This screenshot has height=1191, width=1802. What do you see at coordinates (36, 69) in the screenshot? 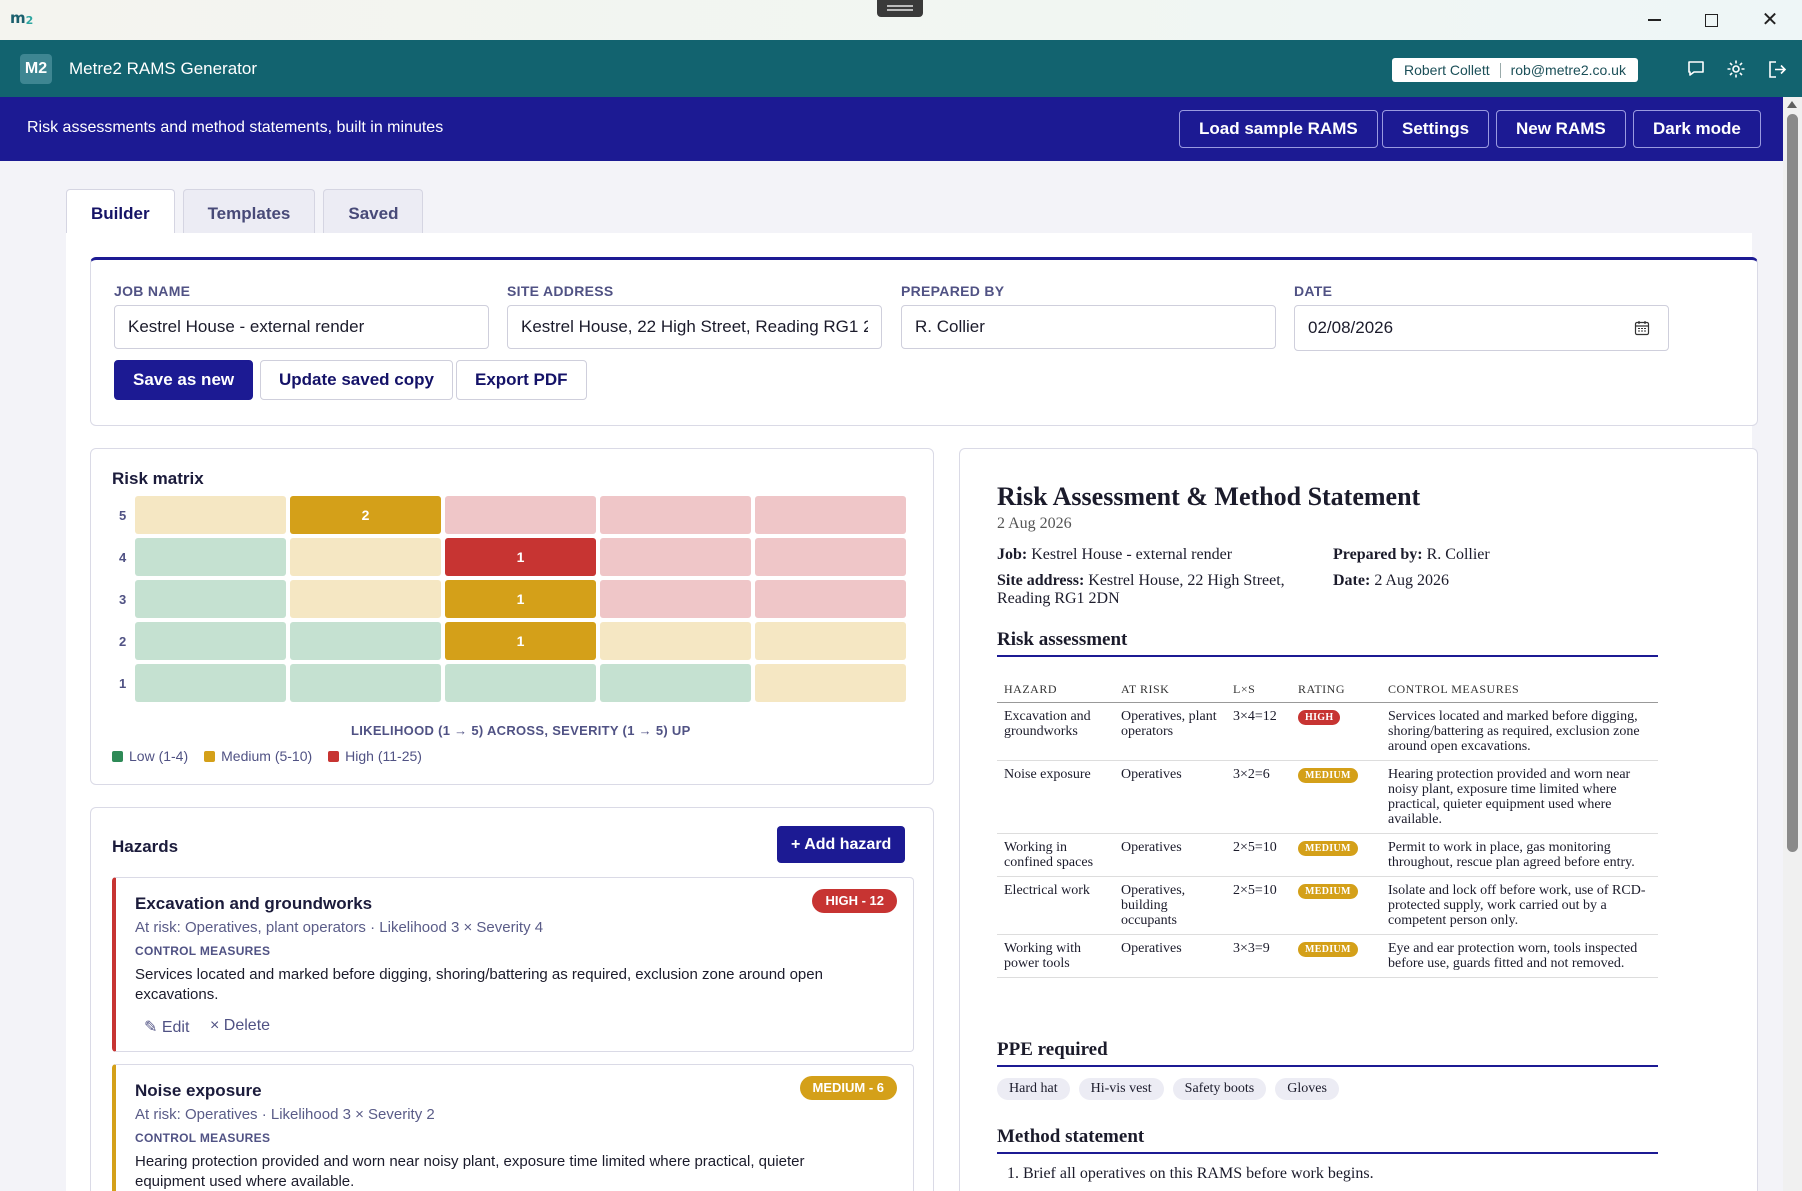
I see `app-badge: M2` at bounding box center [36, 69].